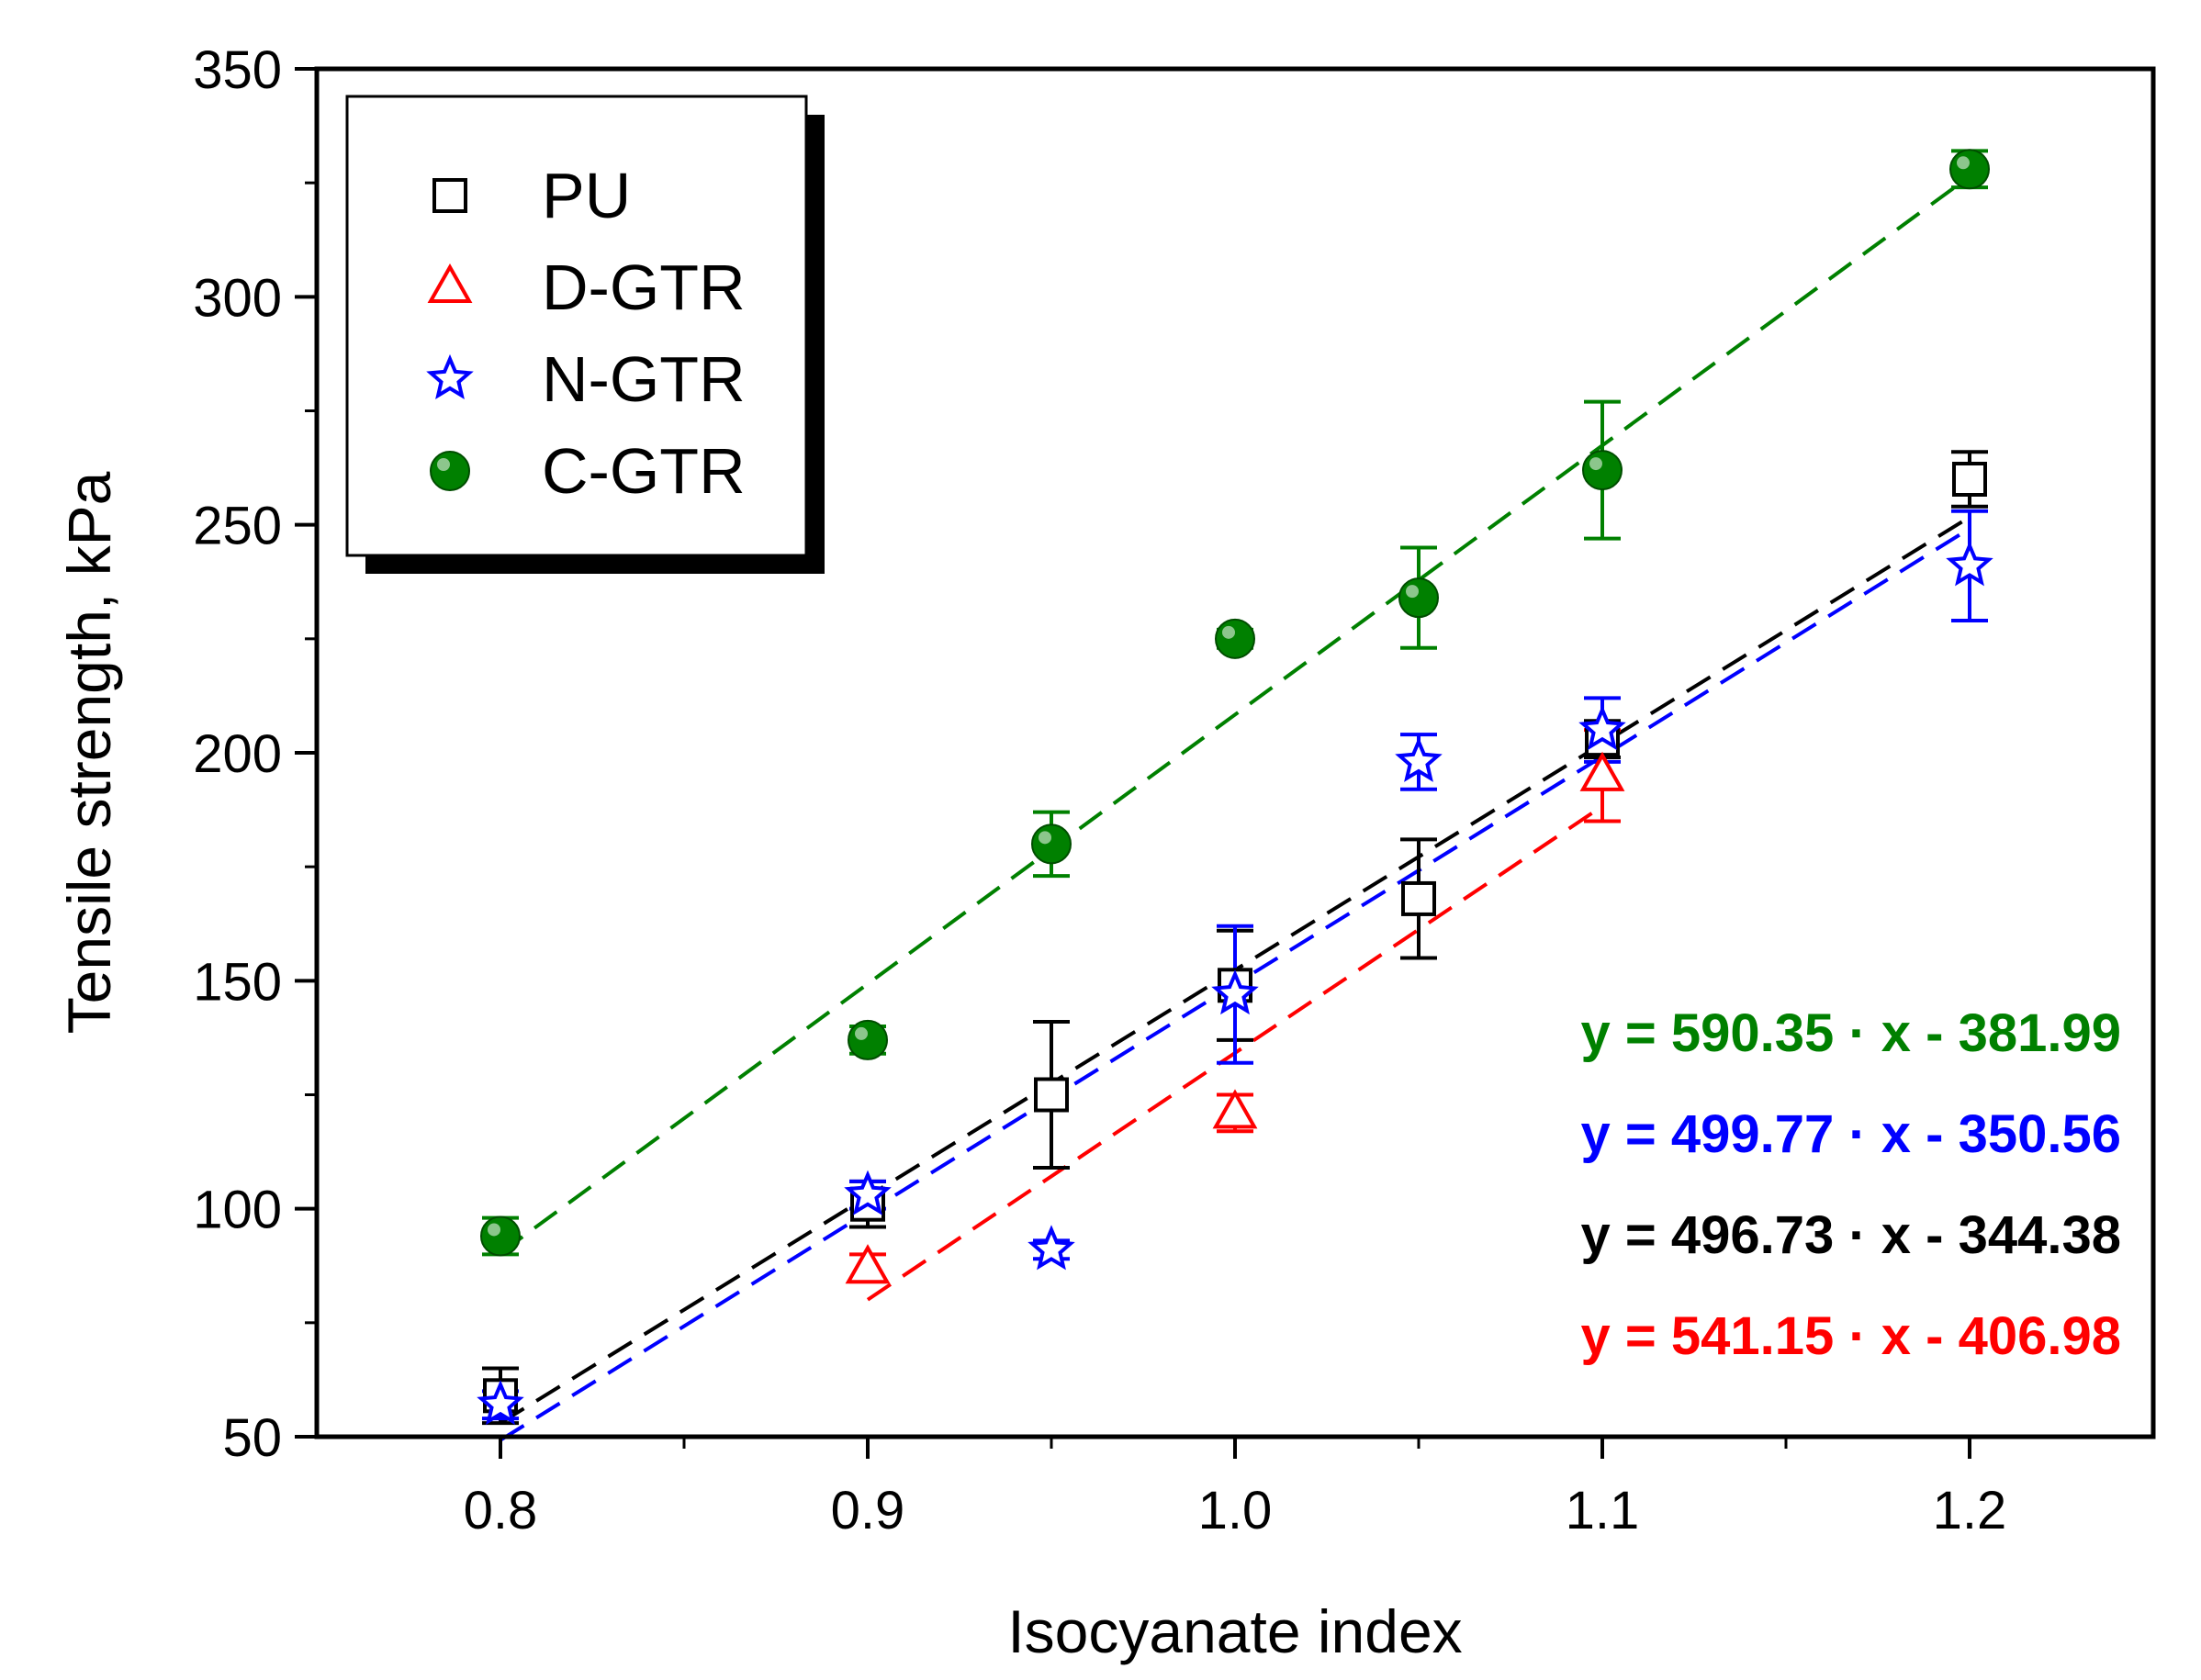 This screenshot has width=2201, height=1680. Describe the element at coordinates (644, 287) in the screenshot. I see `legend-label-d-gtr: D-GTR` at that location.